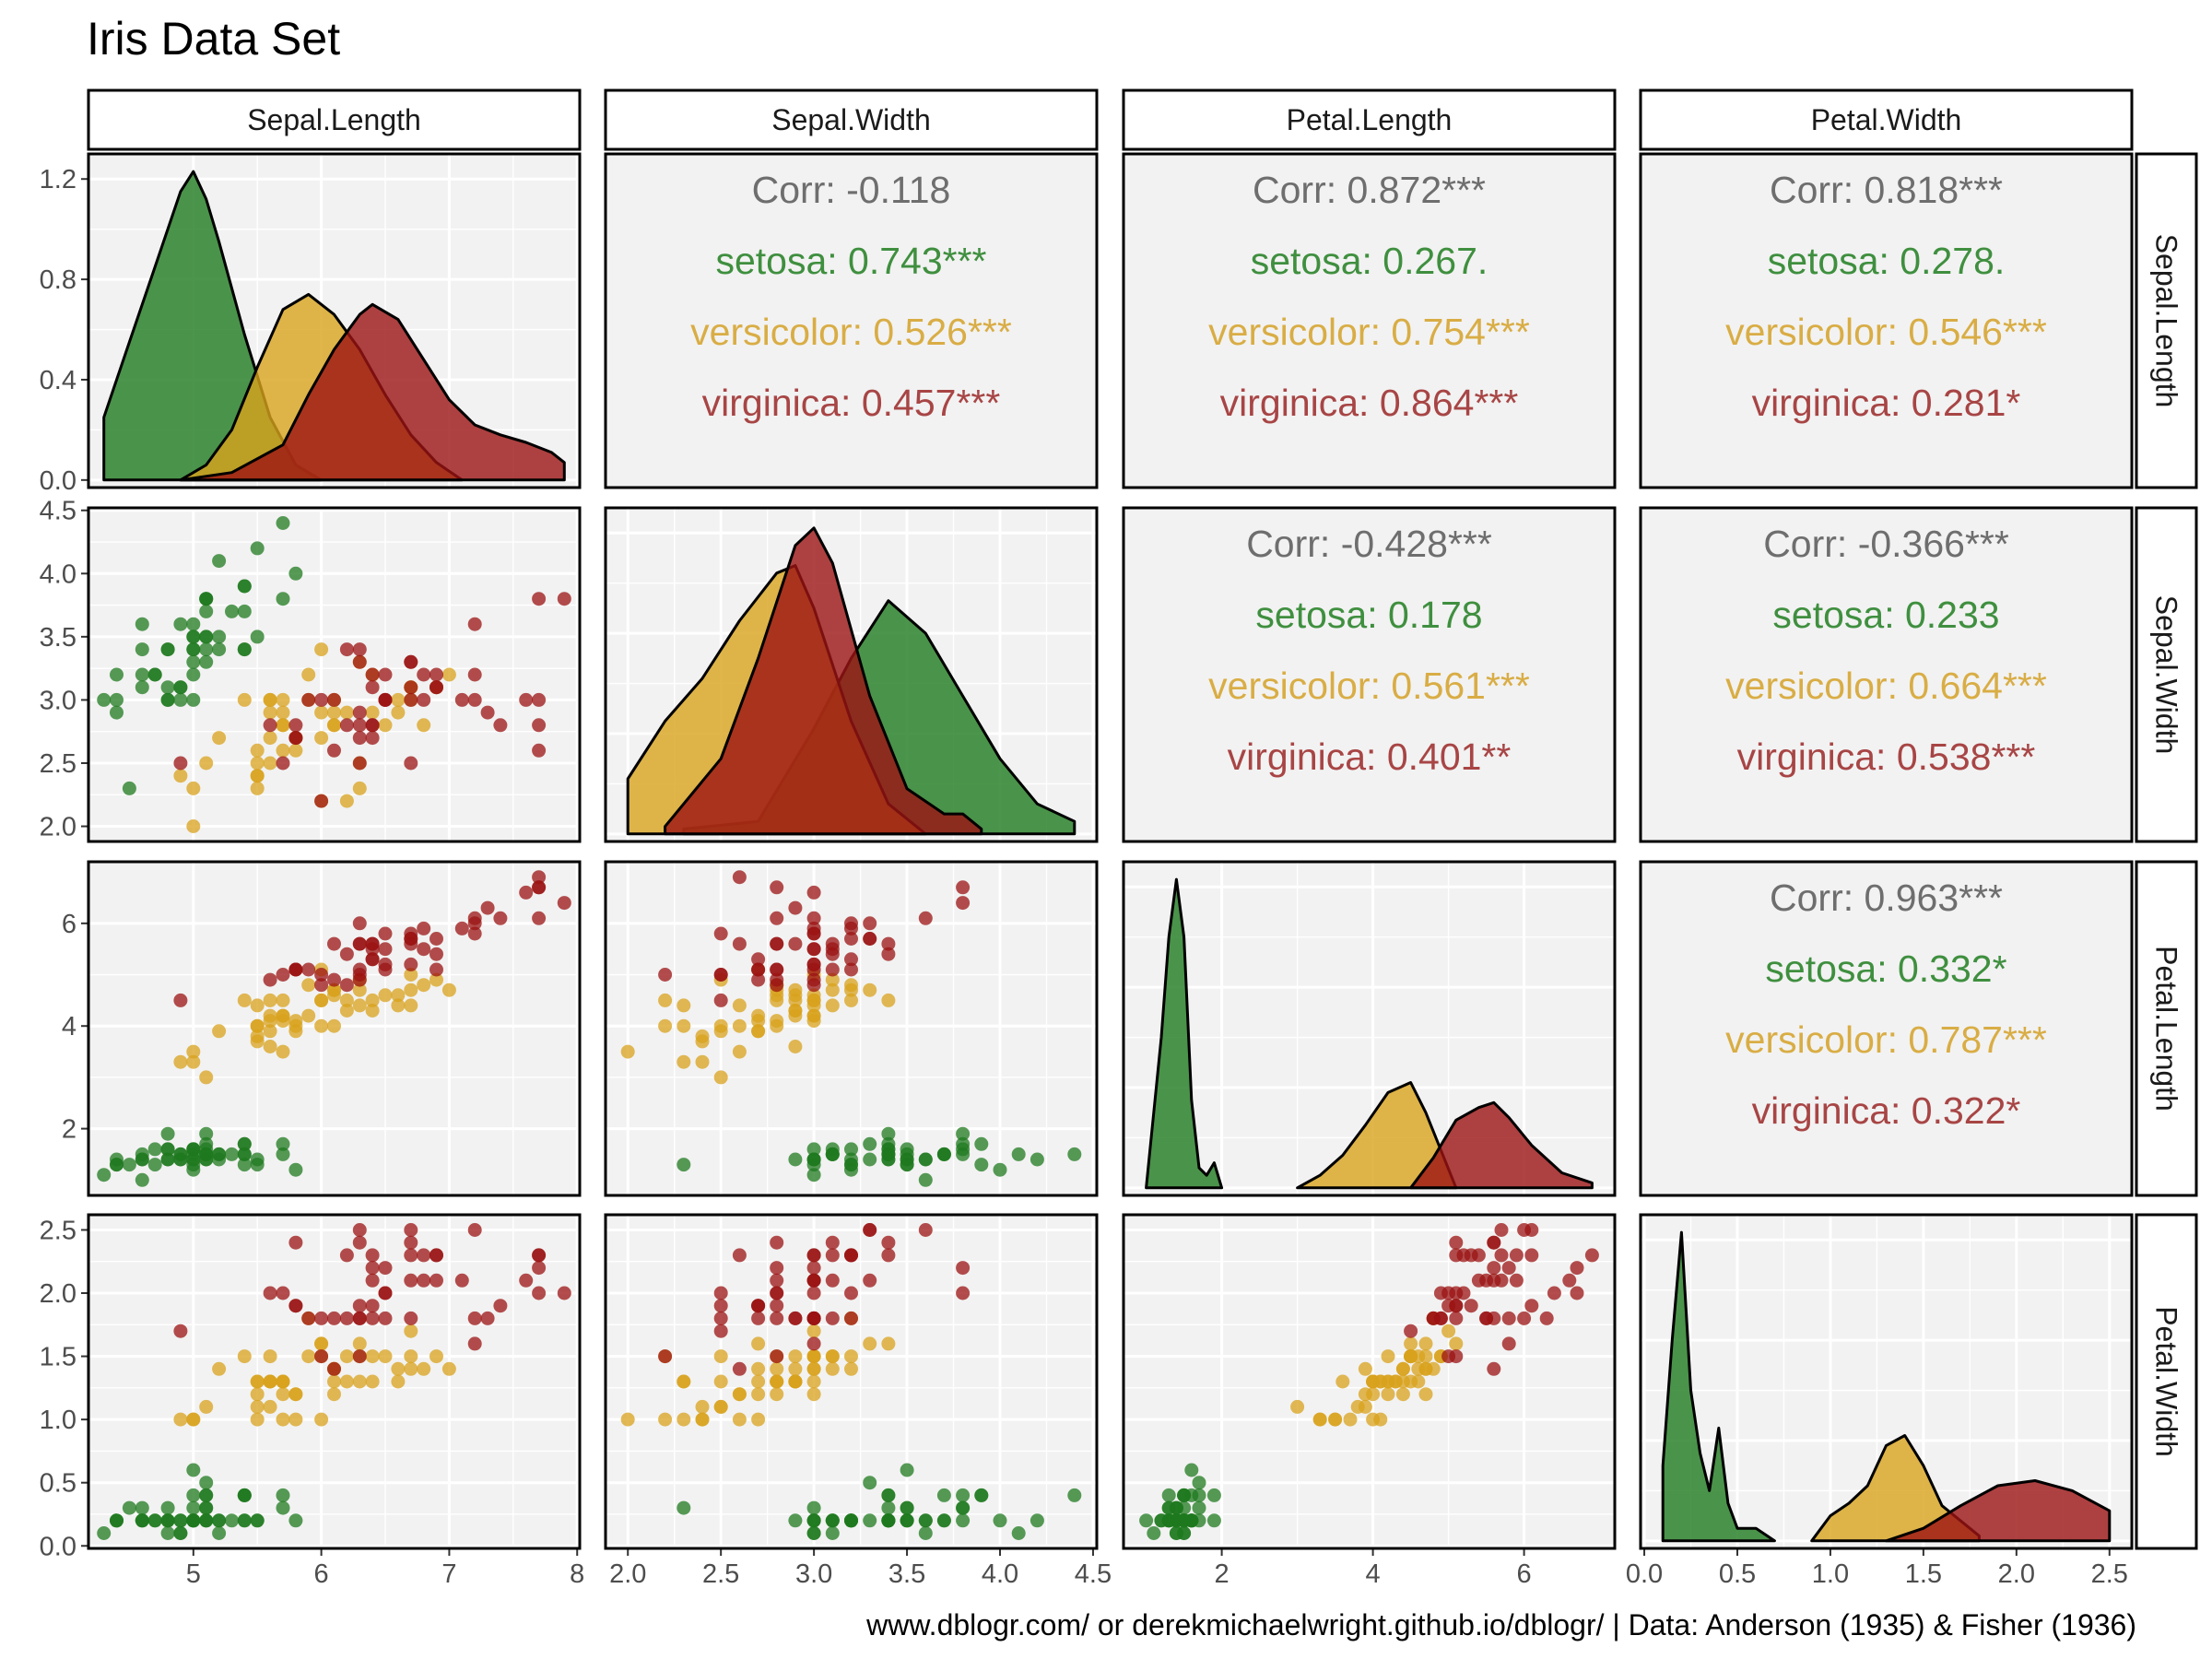  What do you see at coordinates (577, 1574) in the screenshot?
I see `x-tick-label: 8` at bounding box center [577, 1574].